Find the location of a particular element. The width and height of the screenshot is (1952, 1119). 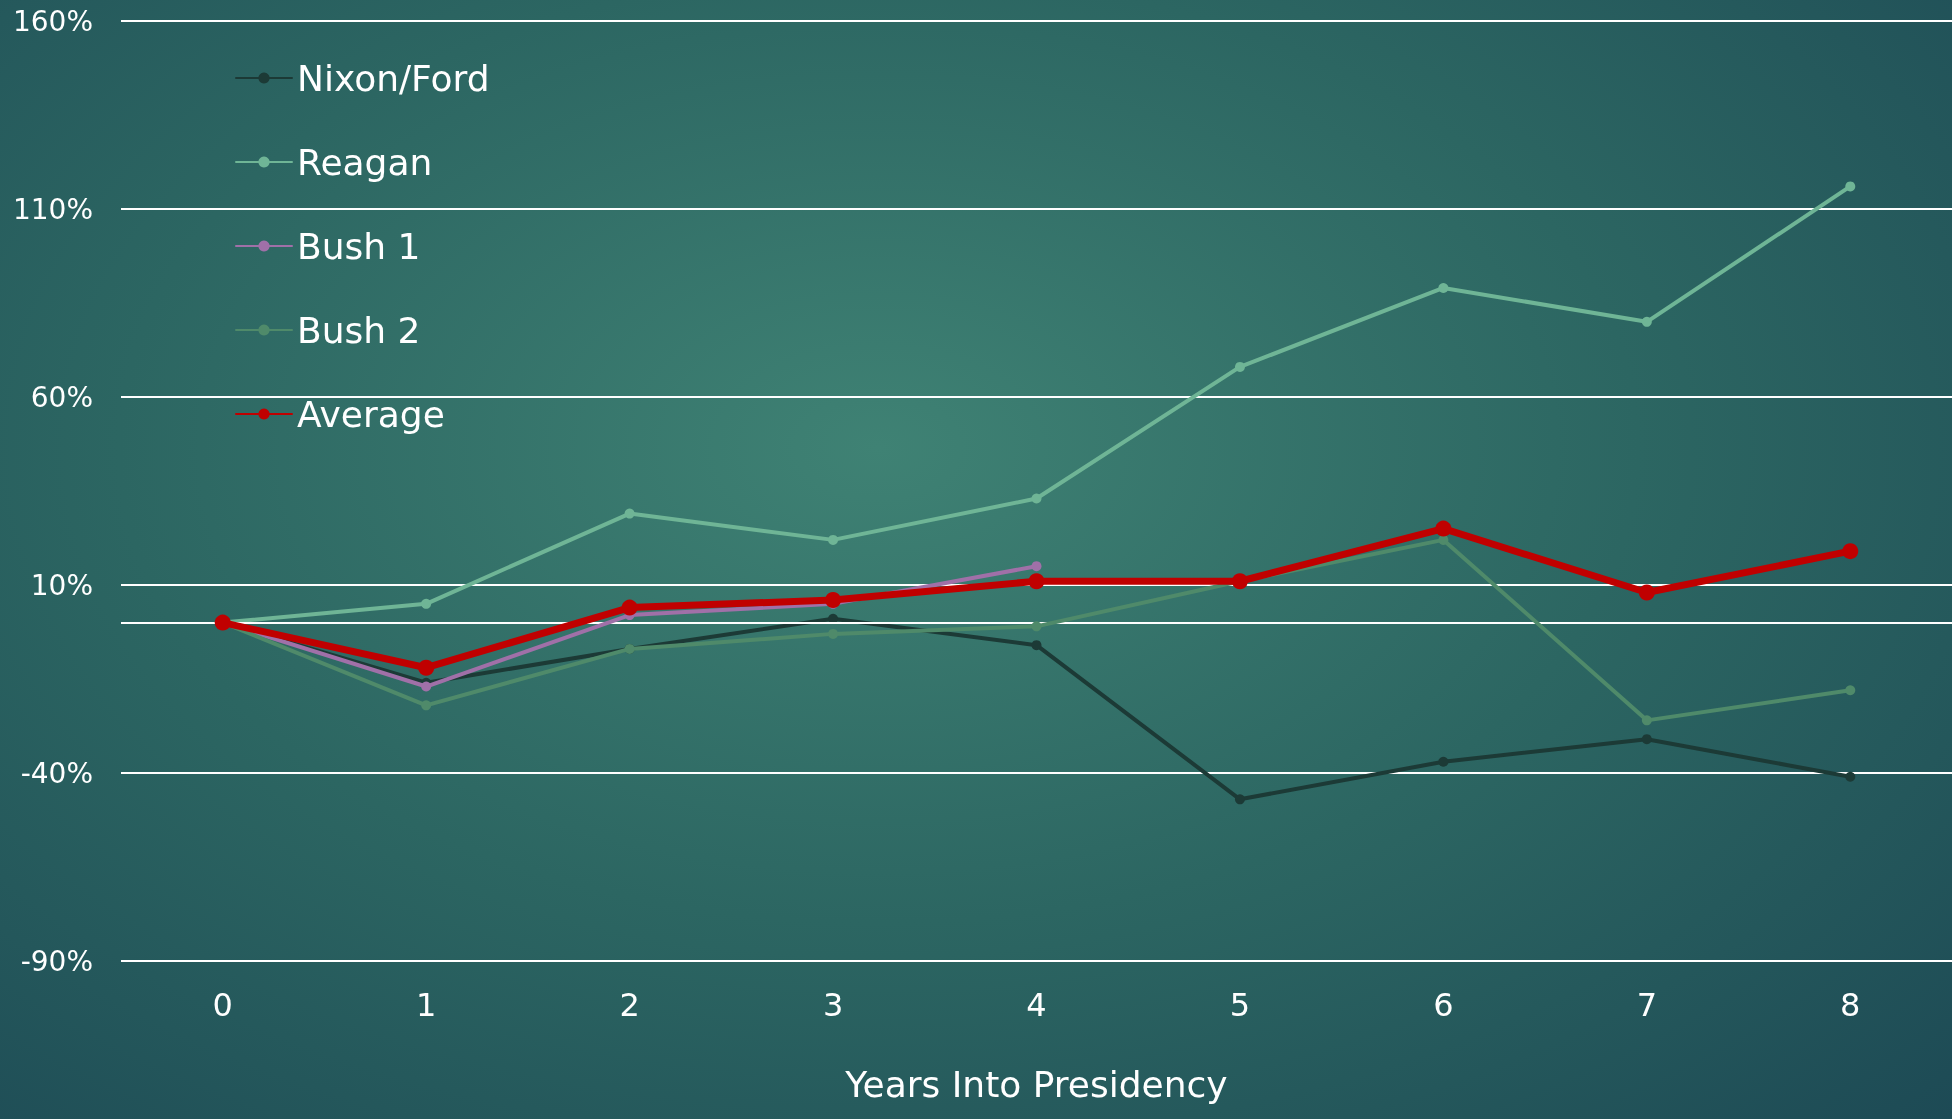

y-tick-label: 110% is located at coordinates (52, 209).